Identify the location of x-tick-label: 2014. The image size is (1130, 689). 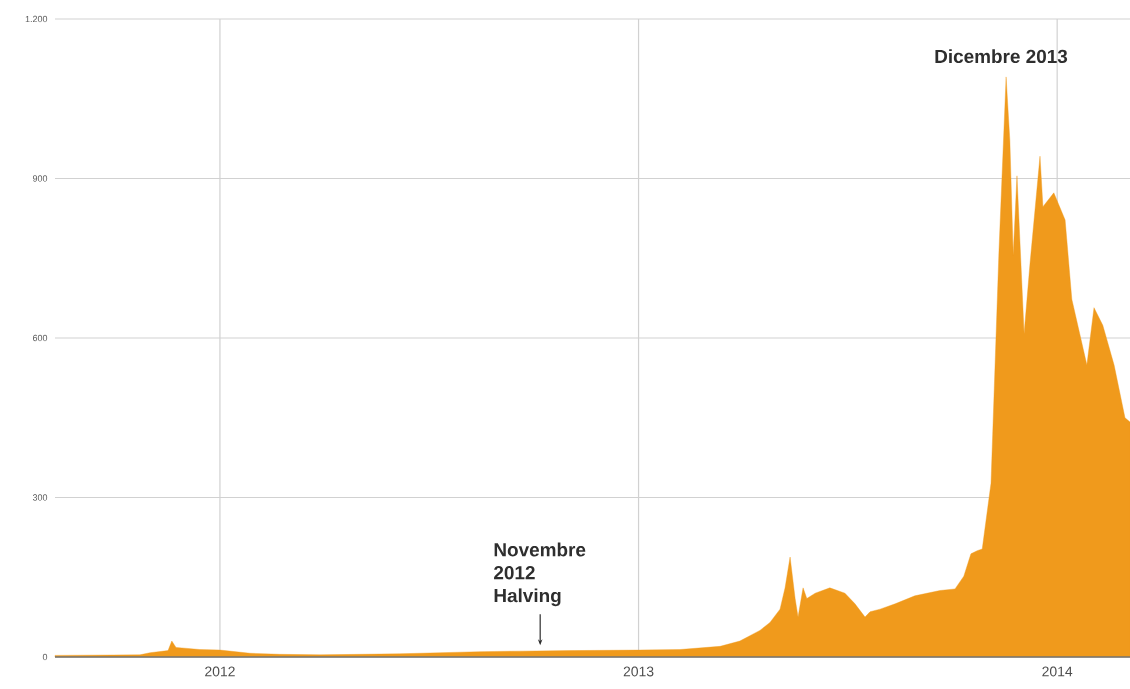
(1057, 671).